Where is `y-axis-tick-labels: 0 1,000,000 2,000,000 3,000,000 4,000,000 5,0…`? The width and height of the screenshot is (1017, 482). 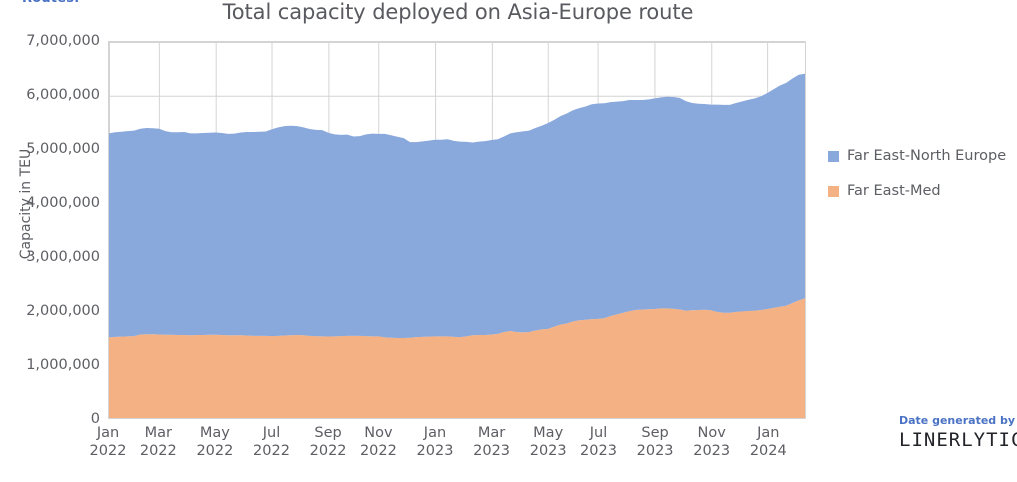 y-axis-tick-labels: 0 1,000,000 2,000,000 3,000,000 4,000,000 5,0… is located at coordinates (50, 230).